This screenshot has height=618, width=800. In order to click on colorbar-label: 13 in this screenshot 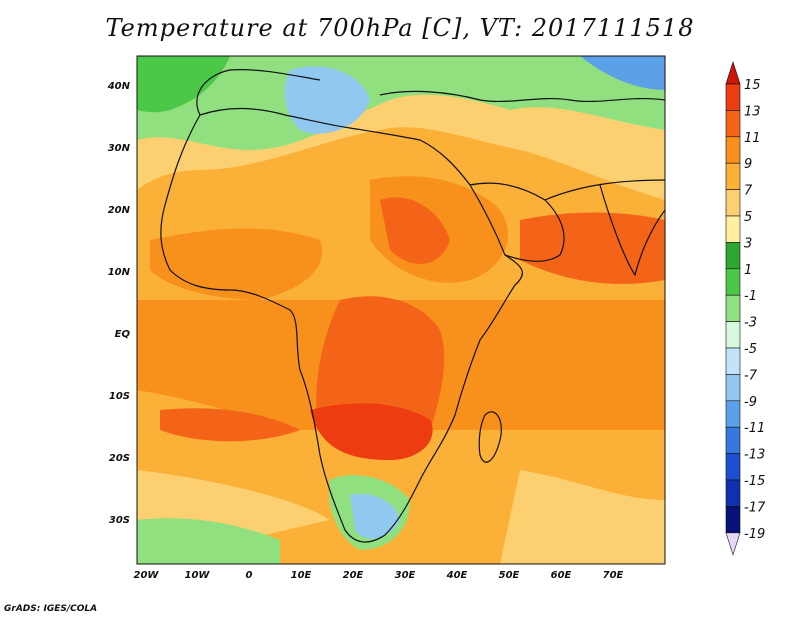, I will do `click(752, 111)`.